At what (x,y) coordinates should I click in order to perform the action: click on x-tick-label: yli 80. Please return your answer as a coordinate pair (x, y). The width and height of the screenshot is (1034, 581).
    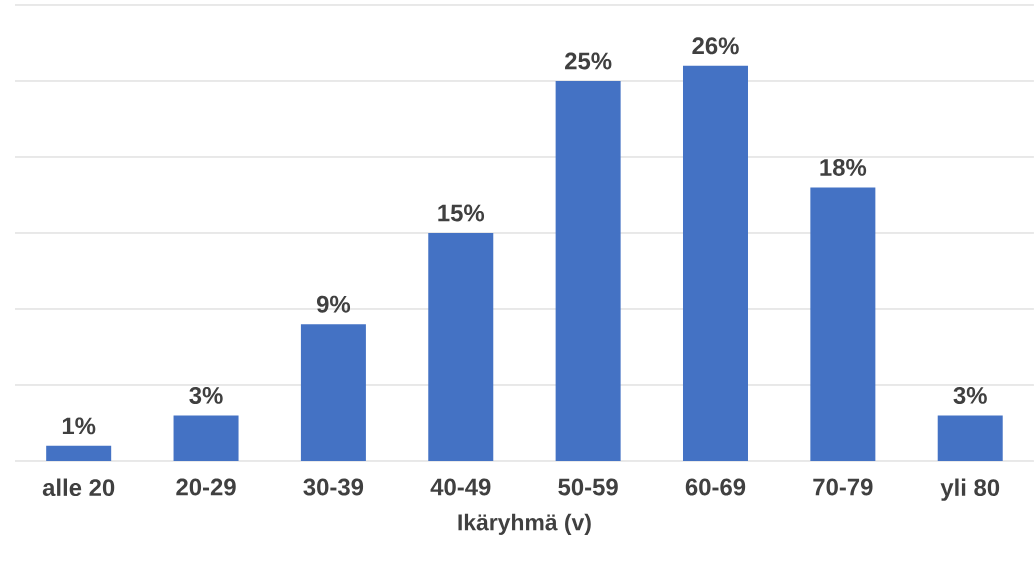
    Looking at the image, I should click on (970, 489).